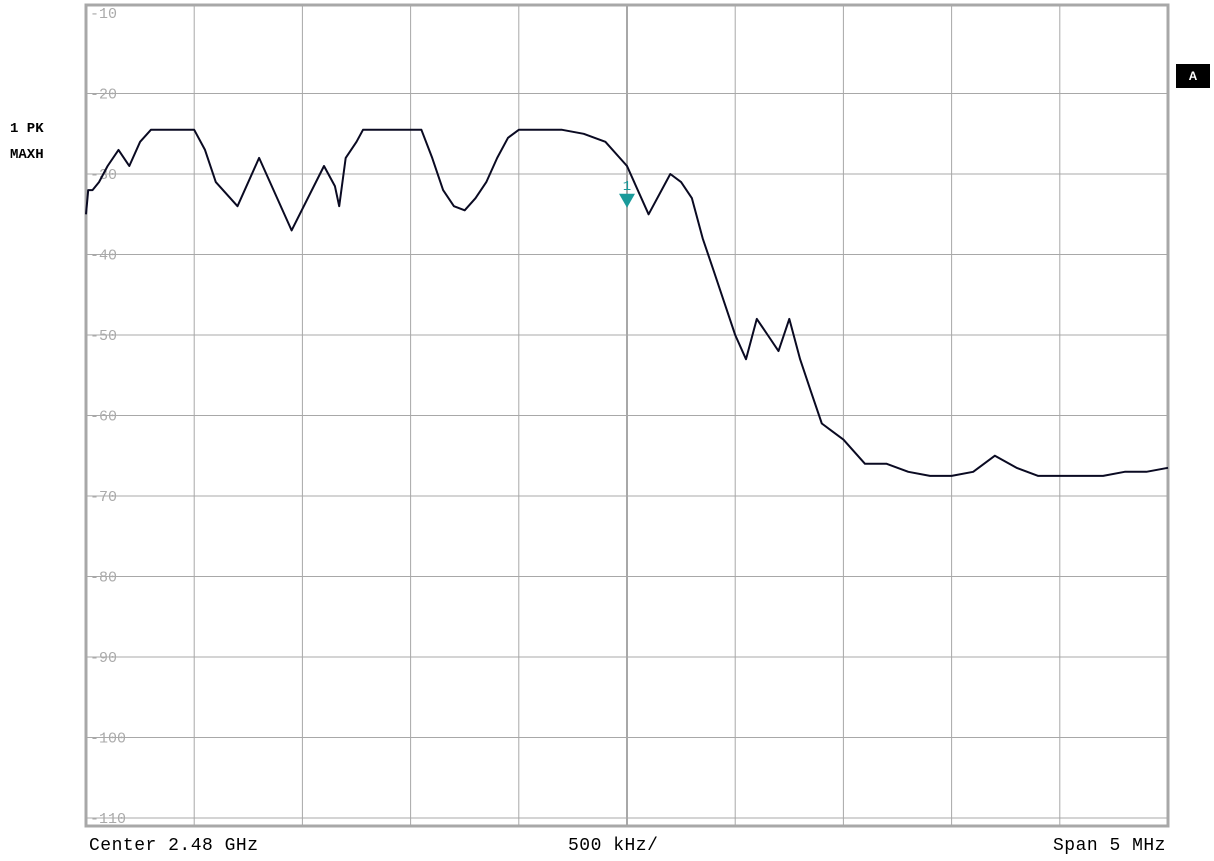 The height and width of the screenshot is (861, 1214). I want to click on marker-triangle-icon, so click(627, 200).